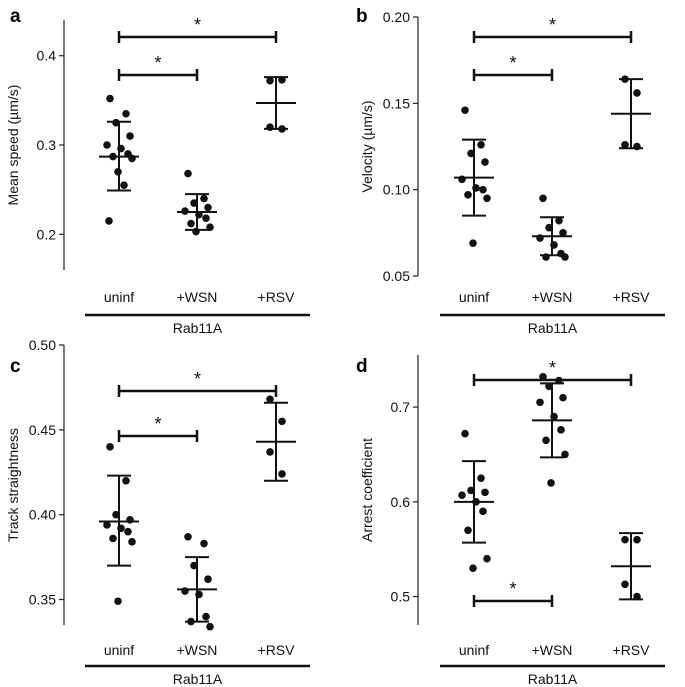  I want to click on y-tick-label: 0.50, so click(42, 345).